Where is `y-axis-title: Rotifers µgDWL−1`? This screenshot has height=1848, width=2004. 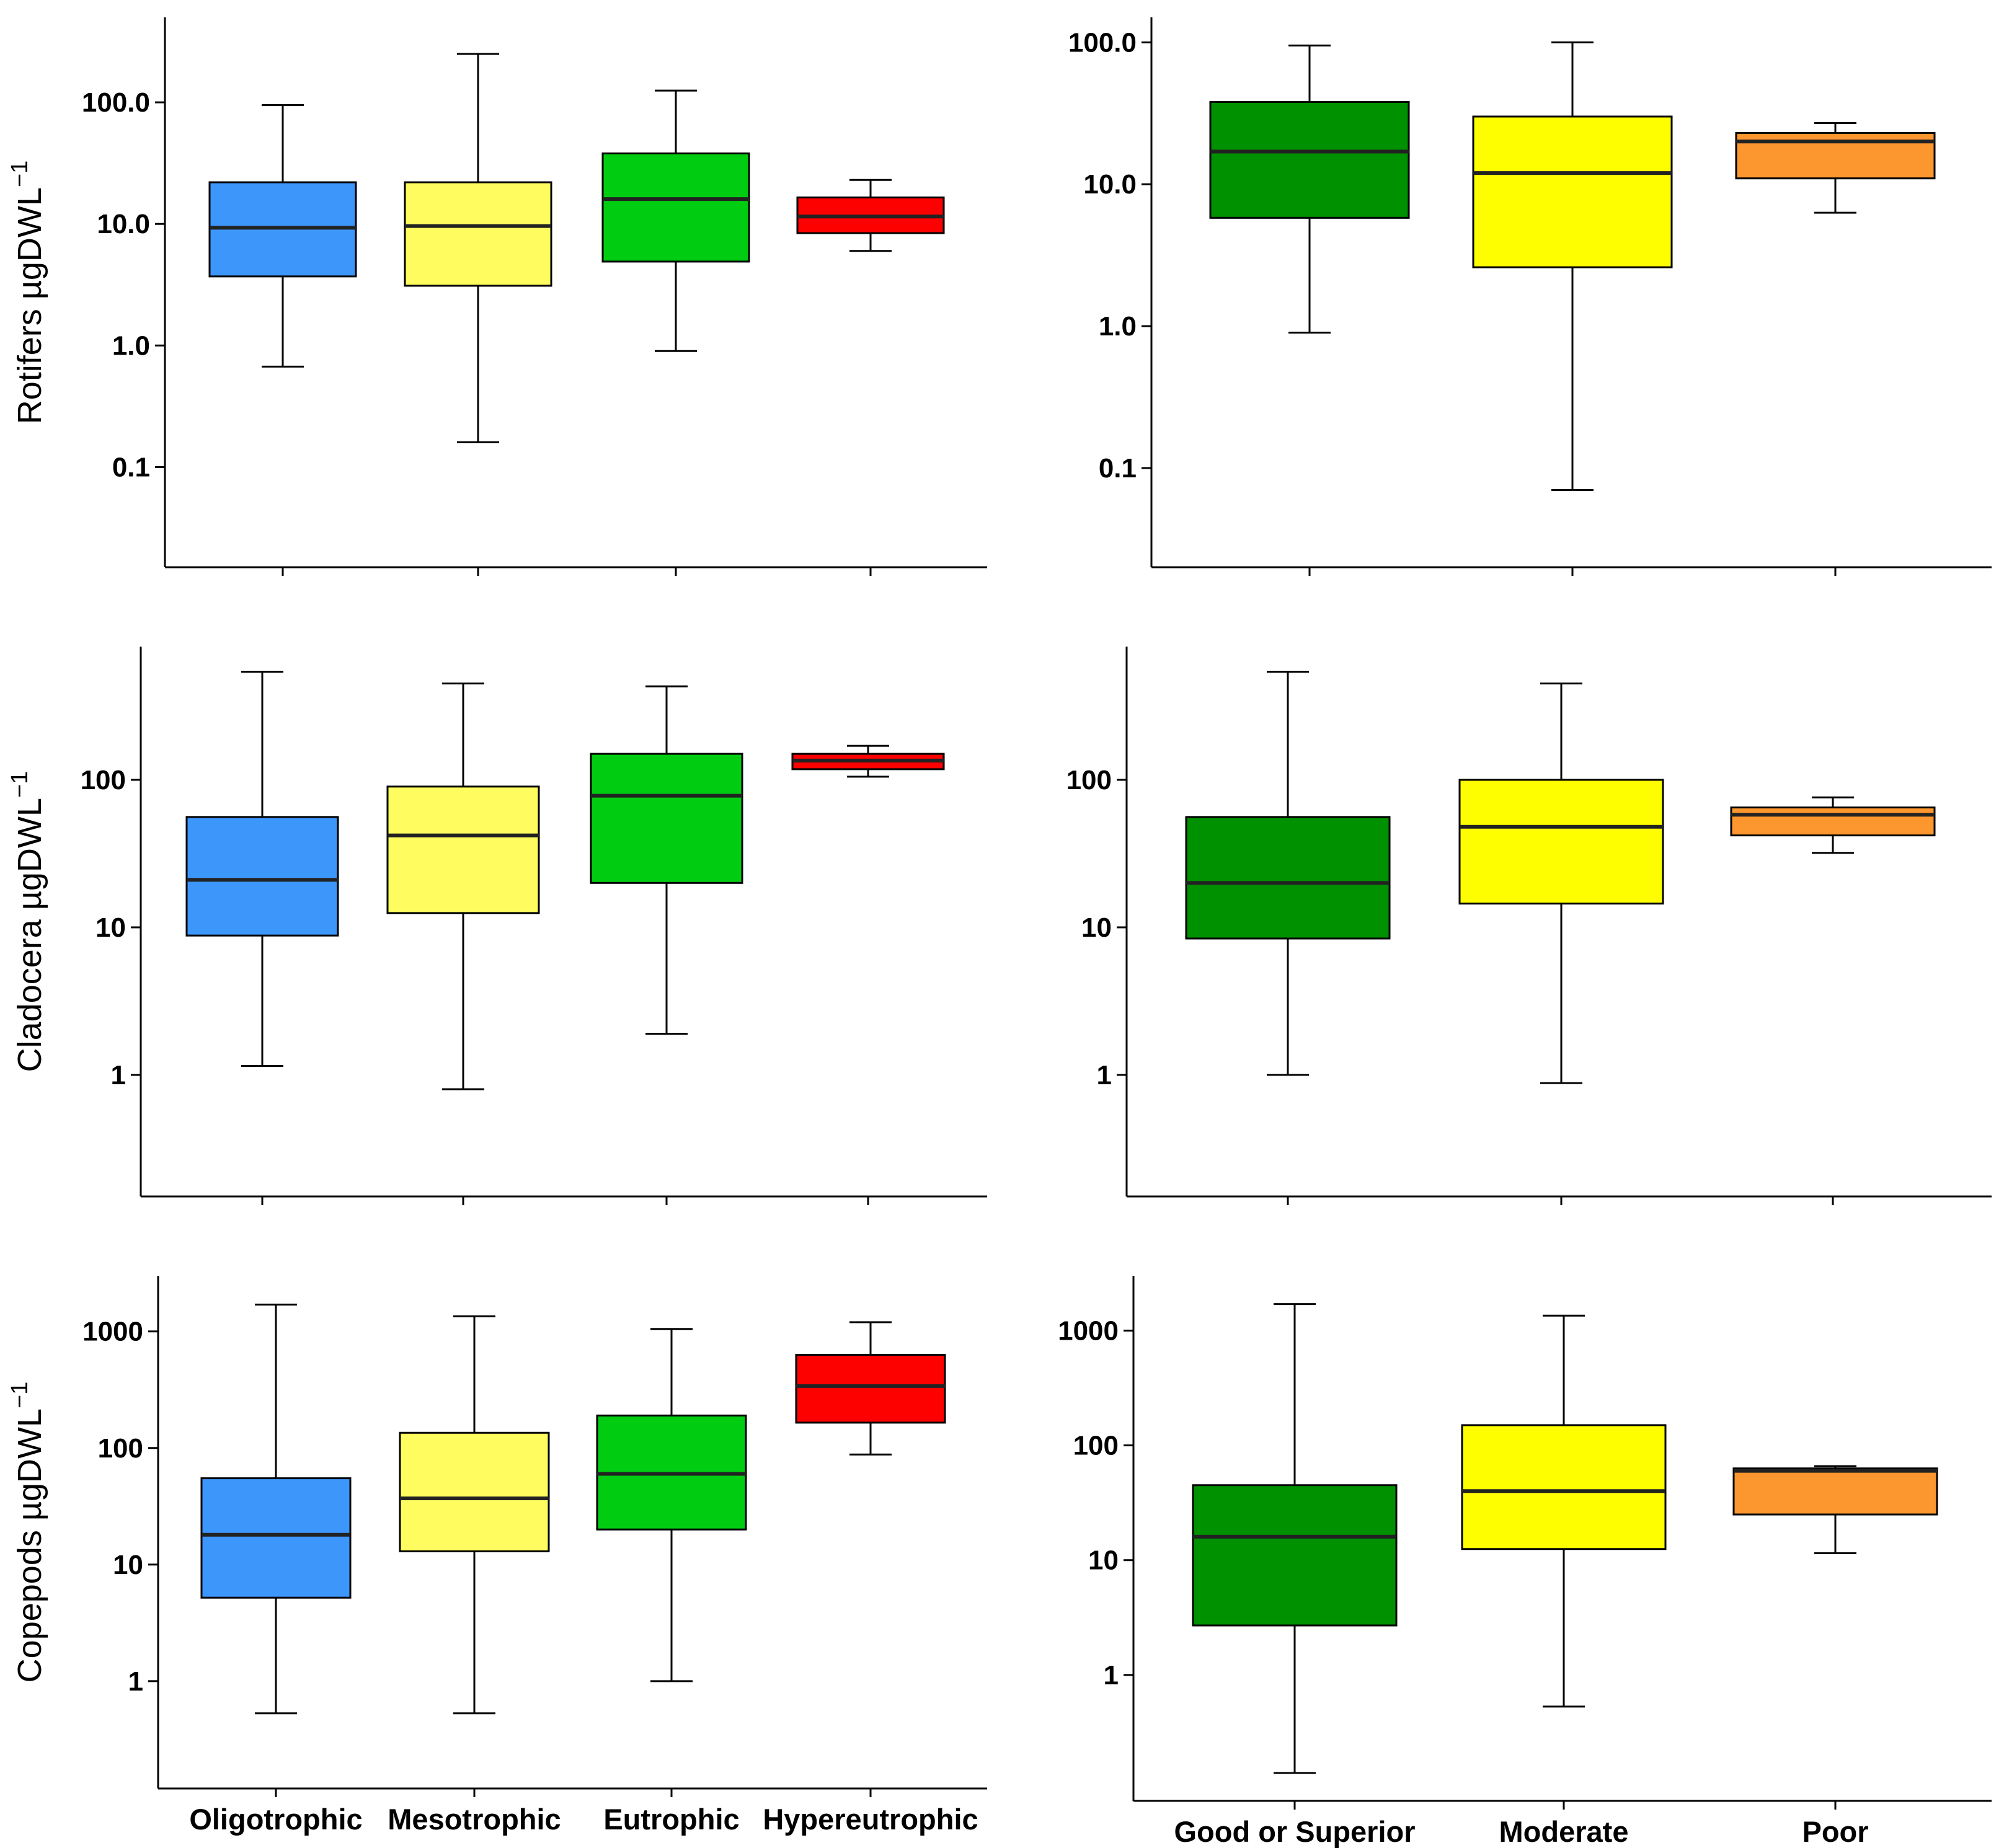
y-axis-title: Rotifers µgDWL−1 is located at coordinates (27, 293).